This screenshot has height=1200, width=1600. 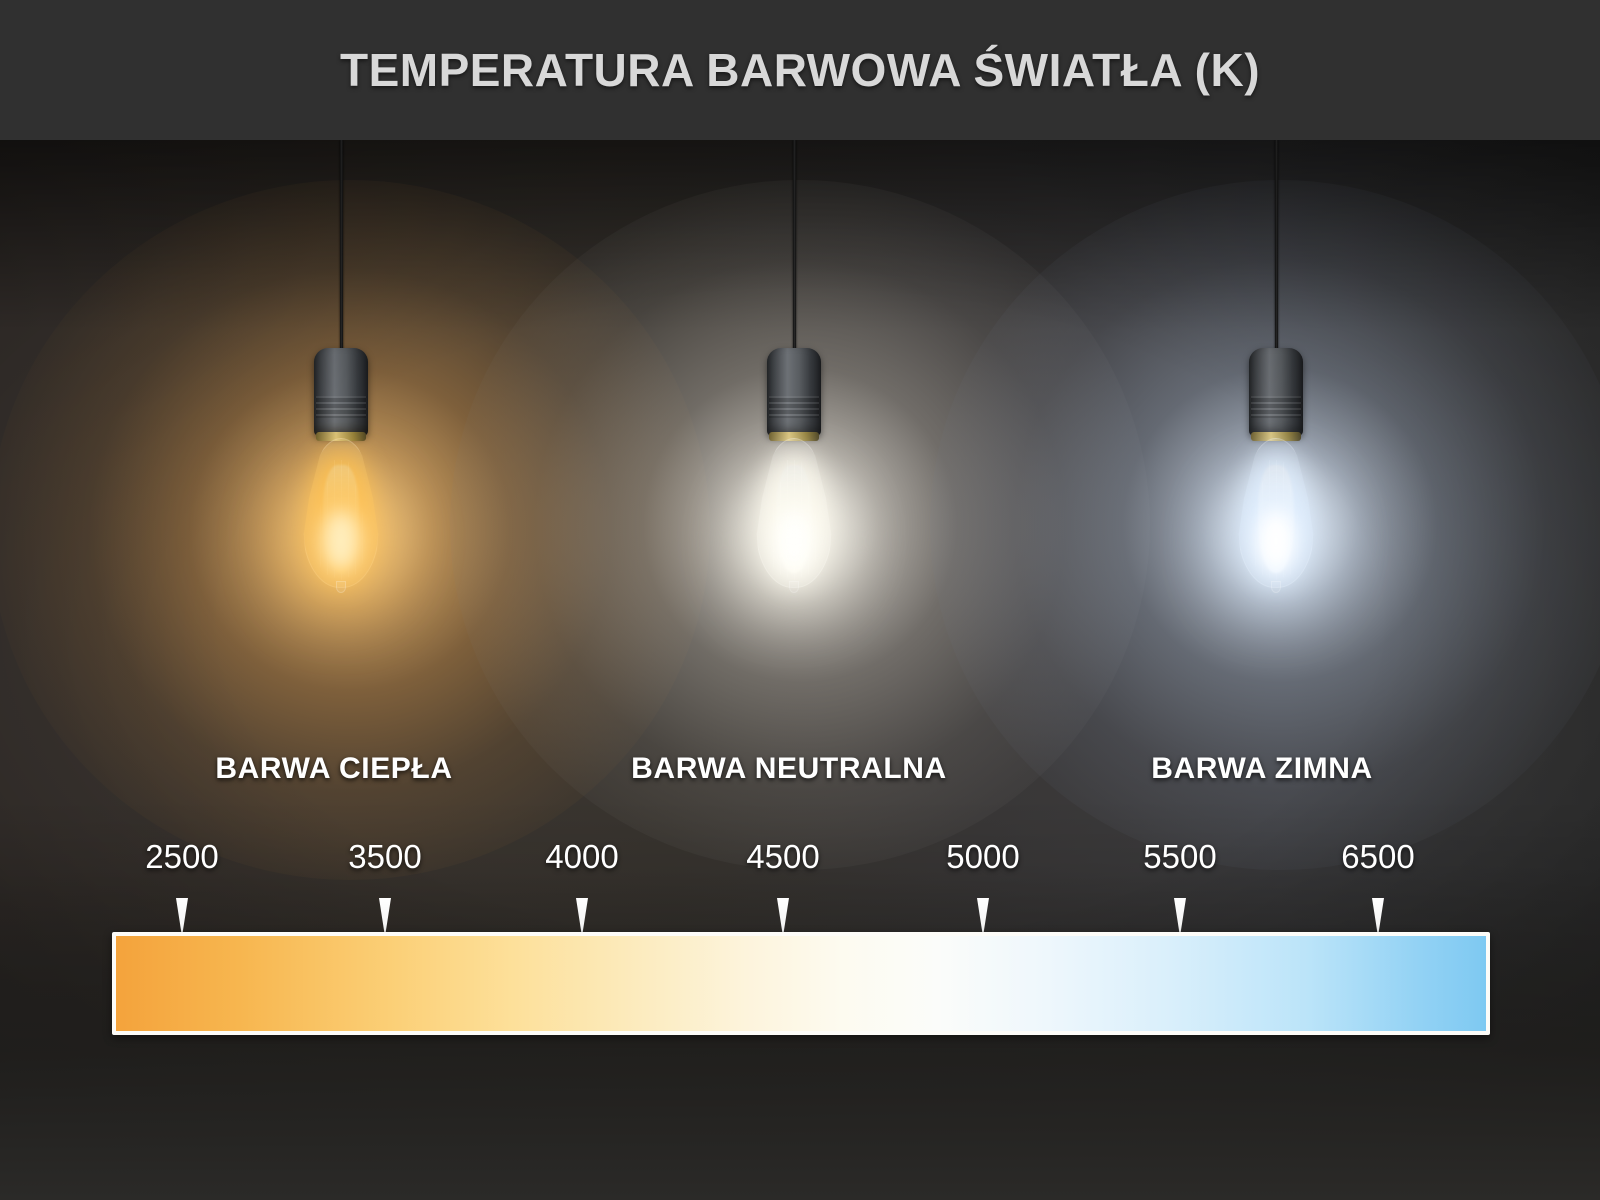 What do you see at coordinates (983, 856) in the screenshot?
I see `tick-label-5000: 5000` at bounding box center [983, 856].